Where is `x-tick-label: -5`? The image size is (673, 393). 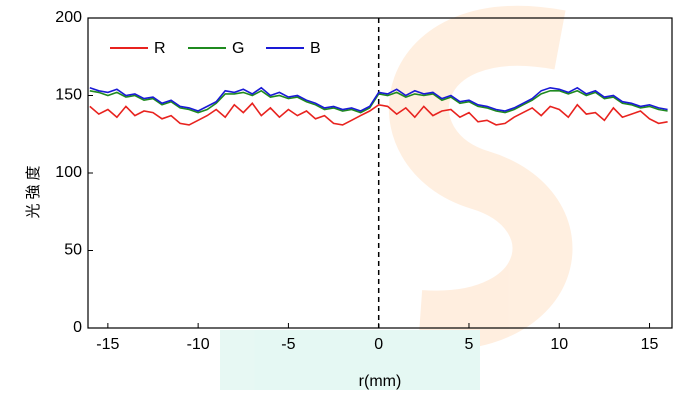 x-tick-label: -5 is located at coordinates (288, 344).